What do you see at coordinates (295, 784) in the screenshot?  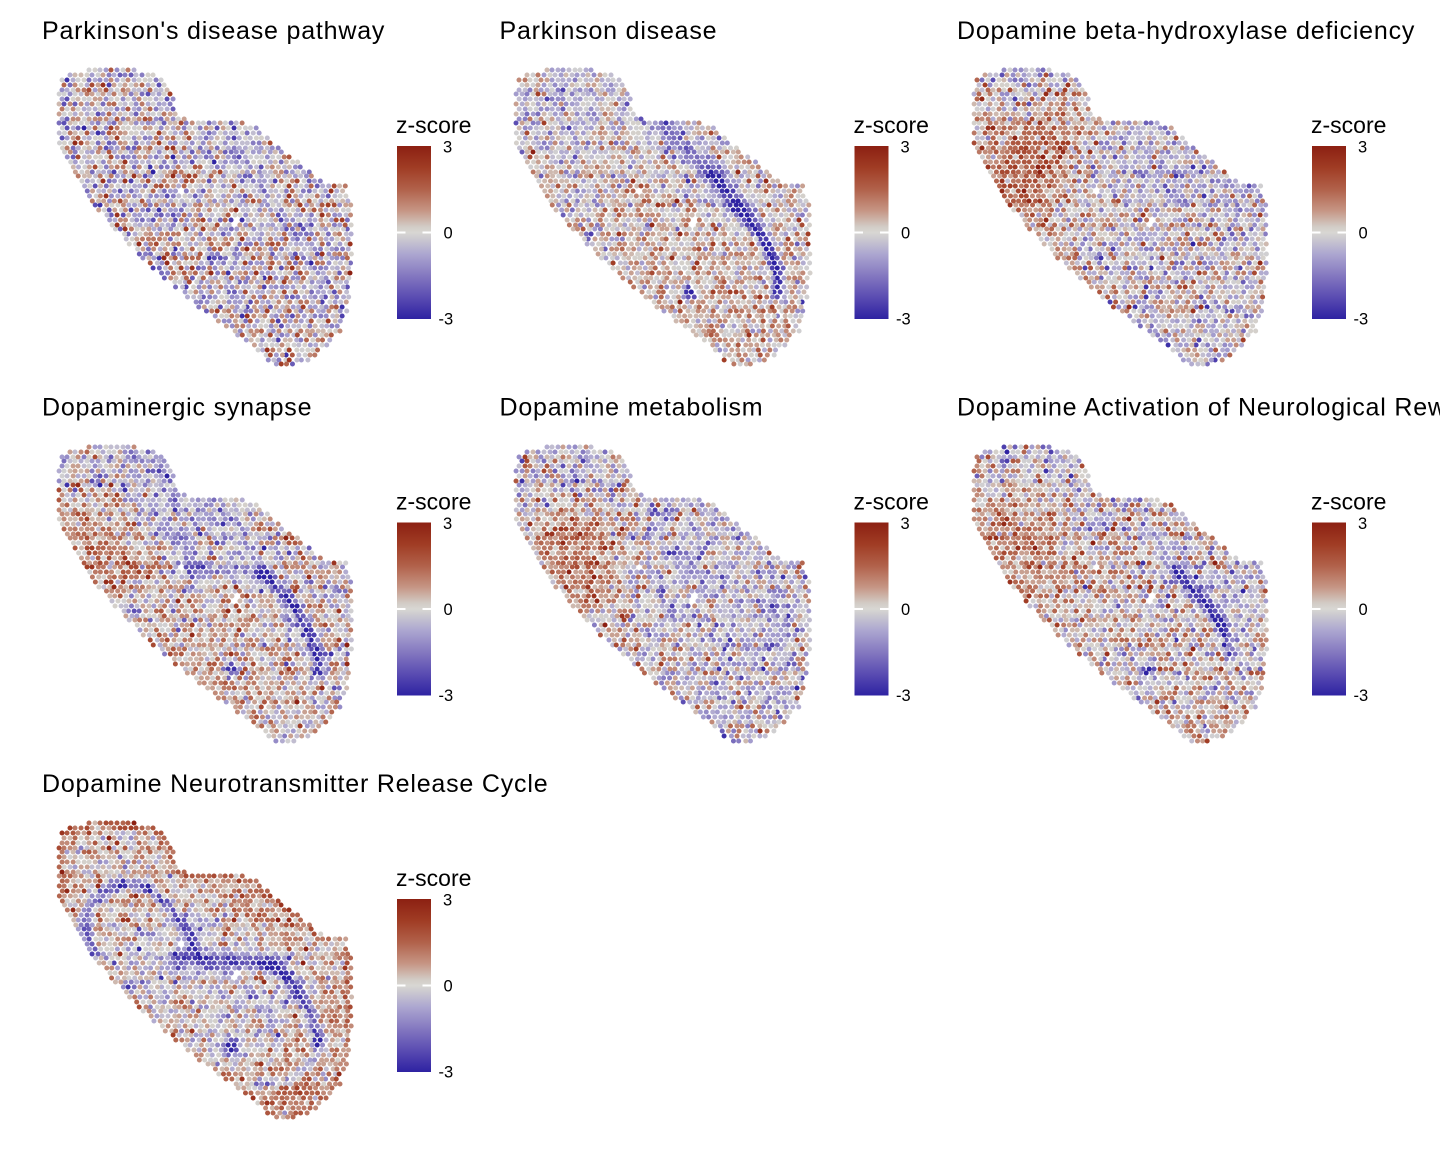 I see `svg-text:Dopamine Neurotransmitter Rele: Dopamine Neurotransmitter Release Cycle` at bounding box center [295, 784].